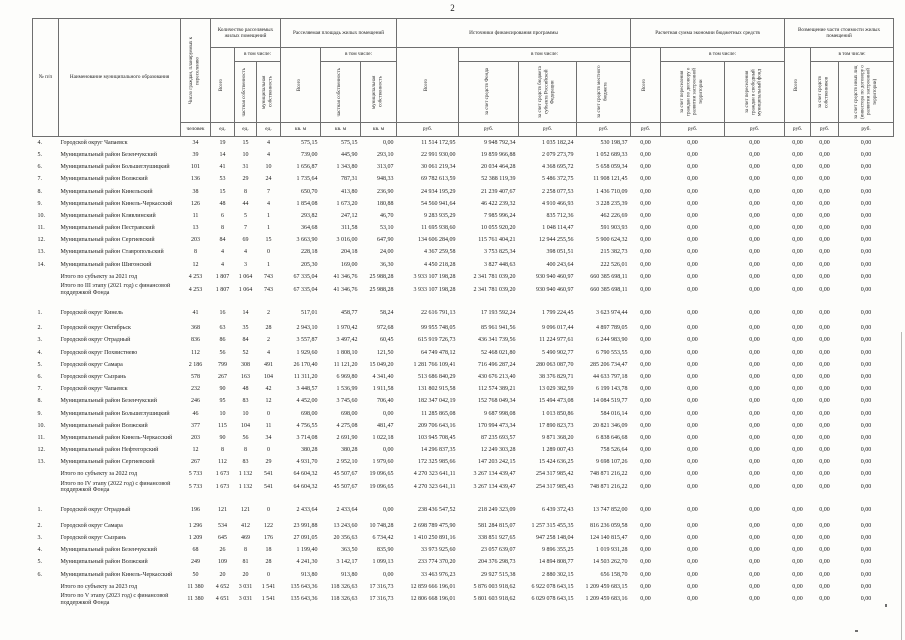 The height and width of the screenshot is (640, 905). What do you see at coordinates (347, 376) in the screenshot?
I see `value-cell: 6 969,80` at bounding box center [347, 376].